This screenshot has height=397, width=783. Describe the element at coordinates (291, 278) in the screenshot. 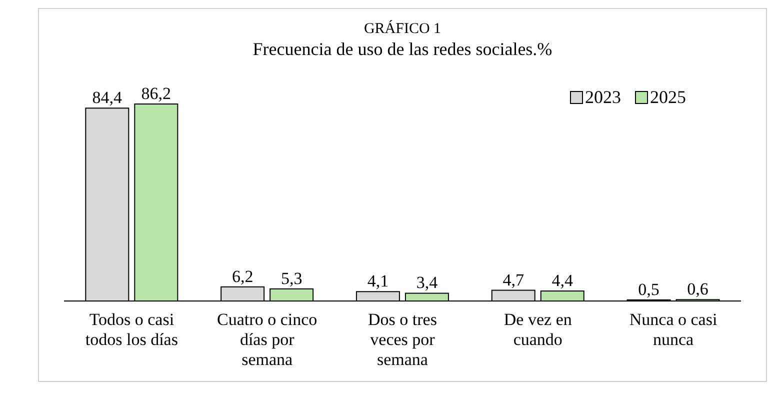

I see `data-label: 5,3` at that location.